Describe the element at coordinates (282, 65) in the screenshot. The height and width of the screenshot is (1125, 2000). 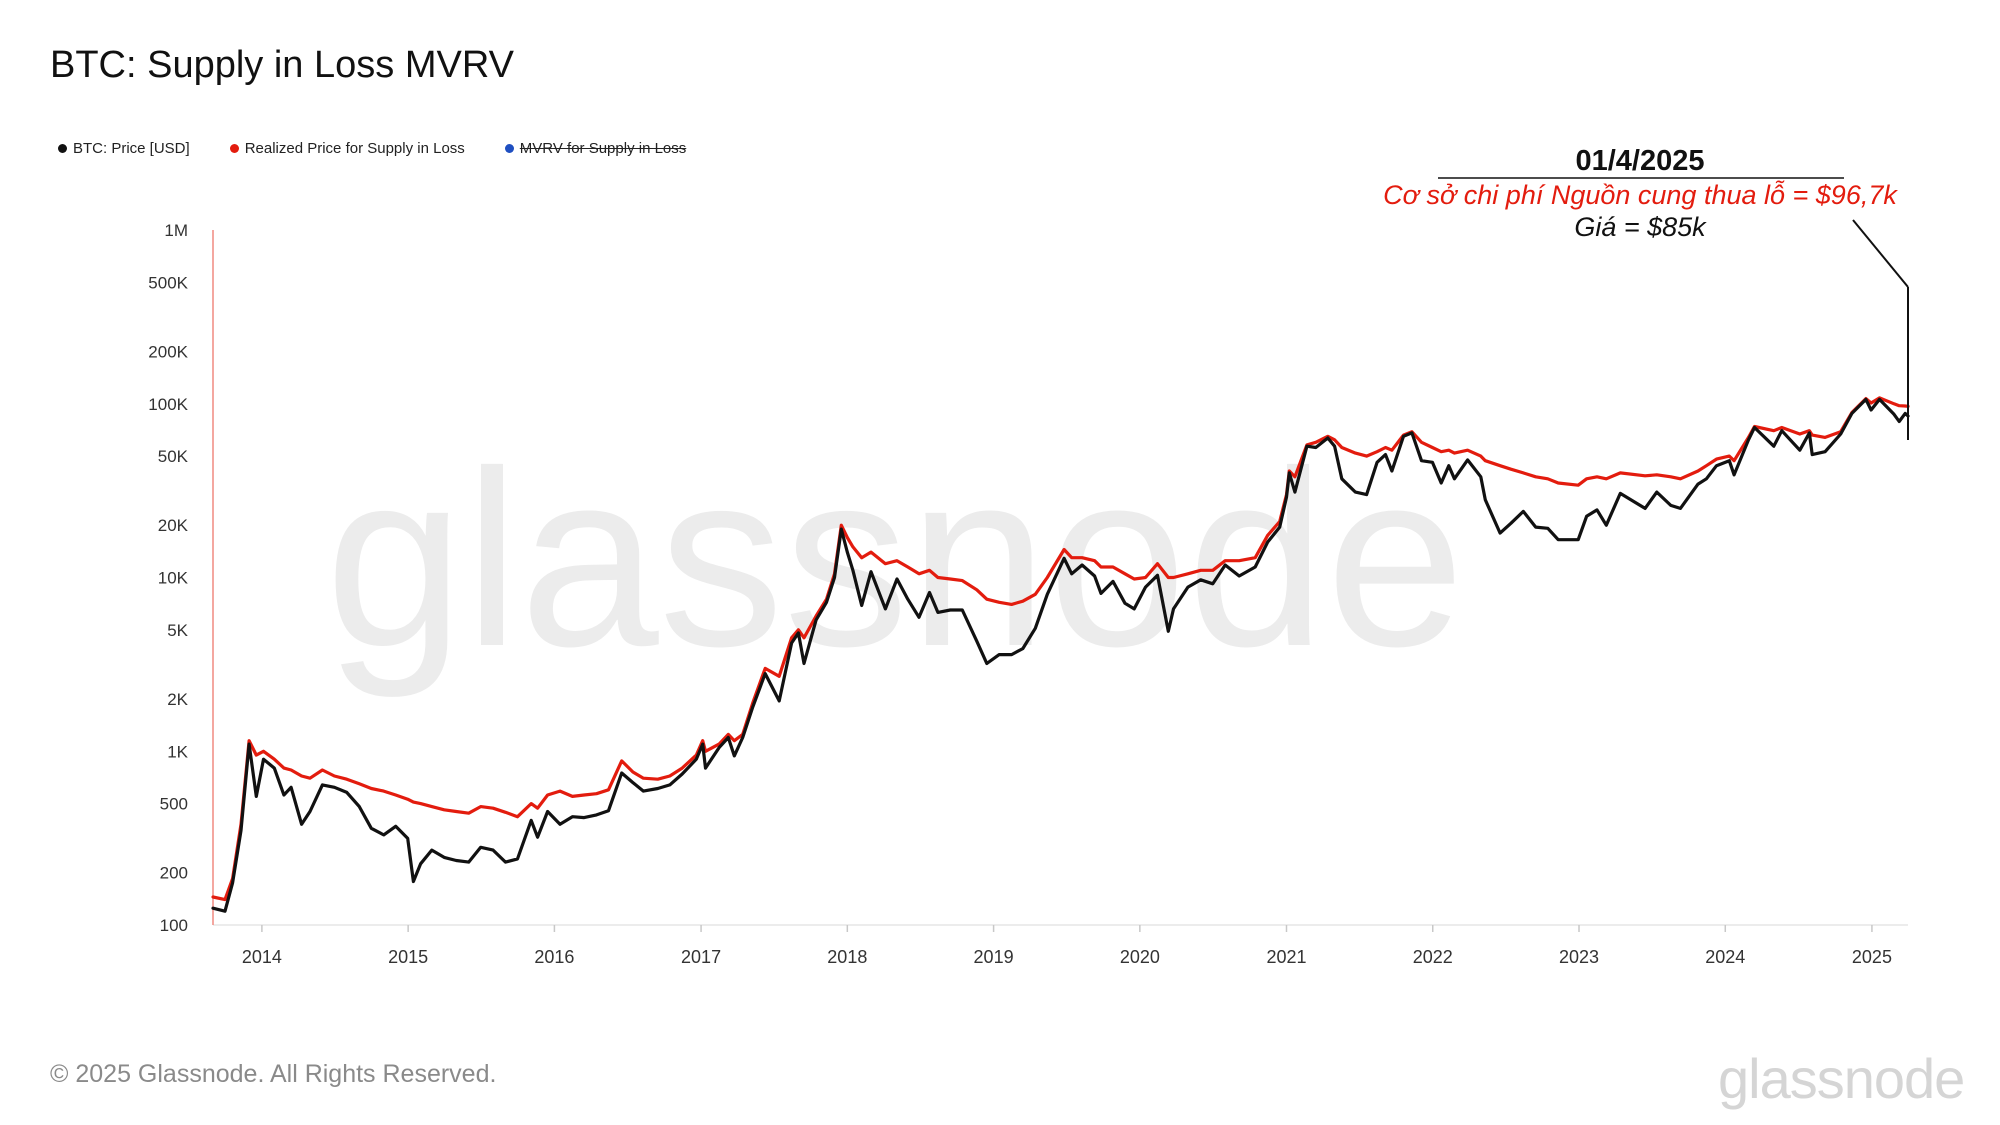
I see `chart-title: BTC: Supply in Loss MVRV` at that location.